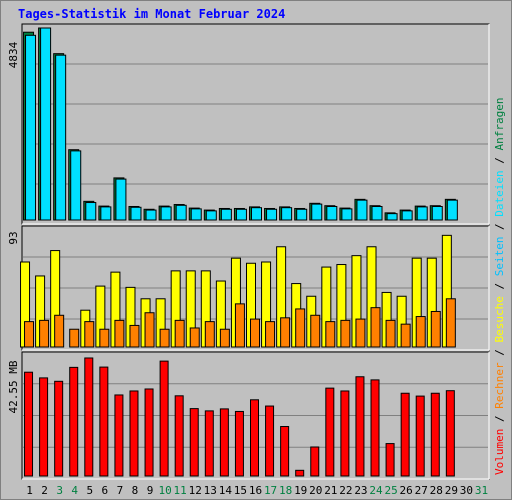 The image size is (512, 500). Describe the element at coordinates (466, 490) in the screenshot. I see `x-tick-label: 30` at that location.